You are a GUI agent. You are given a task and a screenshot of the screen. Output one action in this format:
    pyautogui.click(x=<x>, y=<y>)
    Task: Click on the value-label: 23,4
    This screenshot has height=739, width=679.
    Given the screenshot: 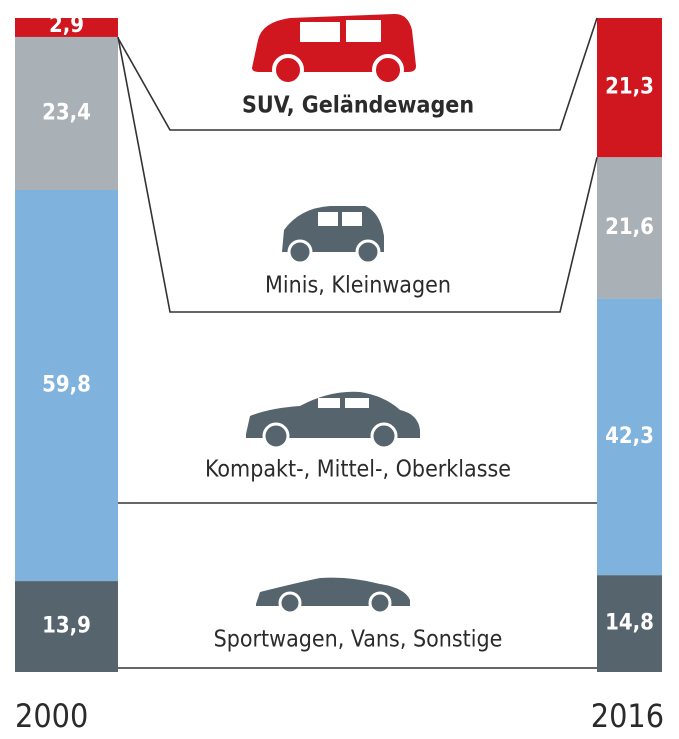 What is the action you would take?
    pyautogui.click(x=66, y=112)
    